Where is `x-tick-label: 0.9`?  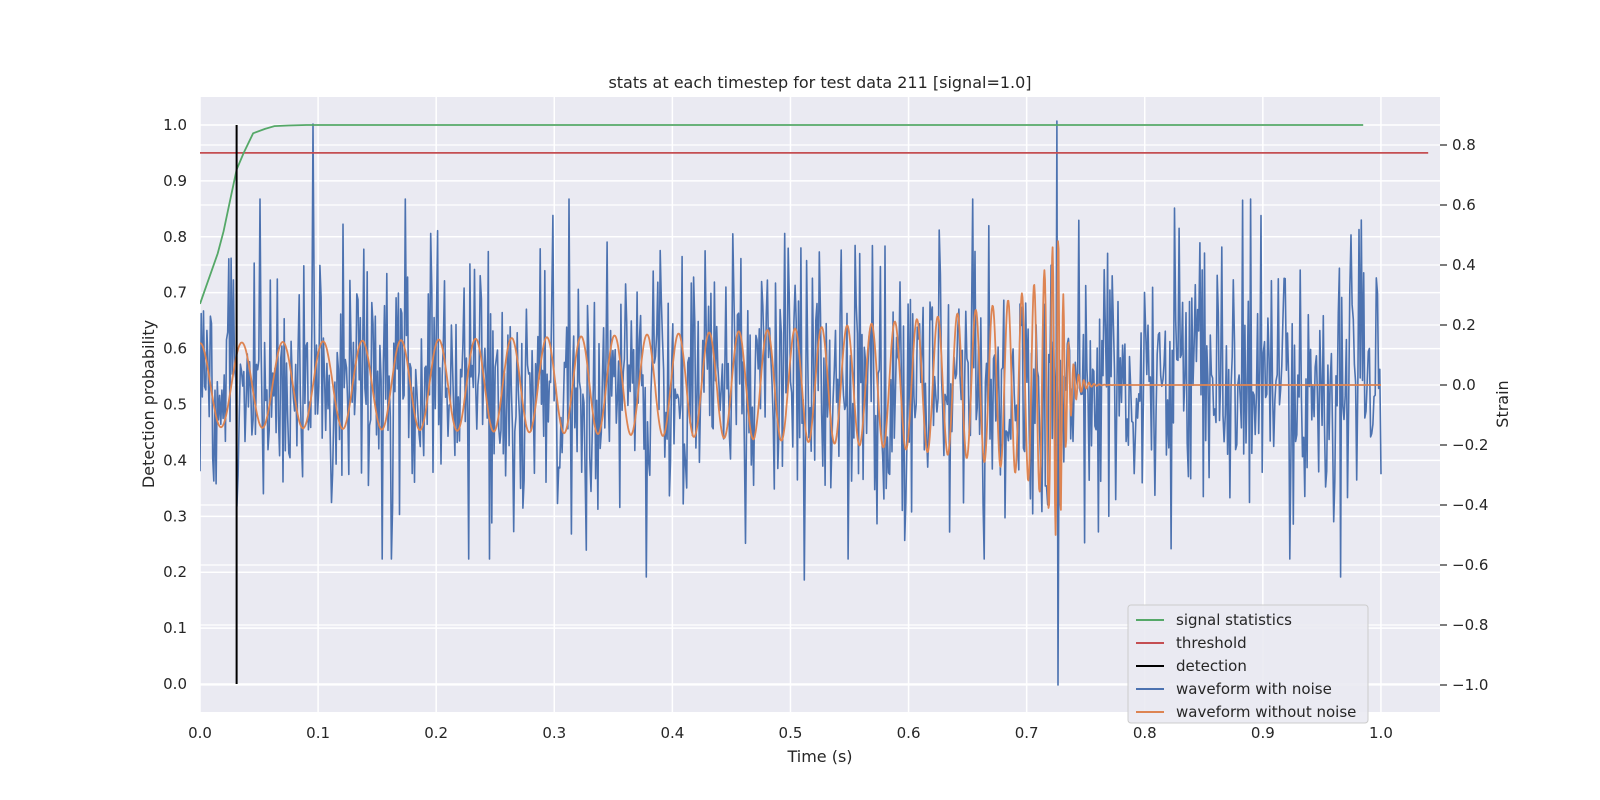 x-tick-label: 0.9 is located at coordinates (1263, 733).